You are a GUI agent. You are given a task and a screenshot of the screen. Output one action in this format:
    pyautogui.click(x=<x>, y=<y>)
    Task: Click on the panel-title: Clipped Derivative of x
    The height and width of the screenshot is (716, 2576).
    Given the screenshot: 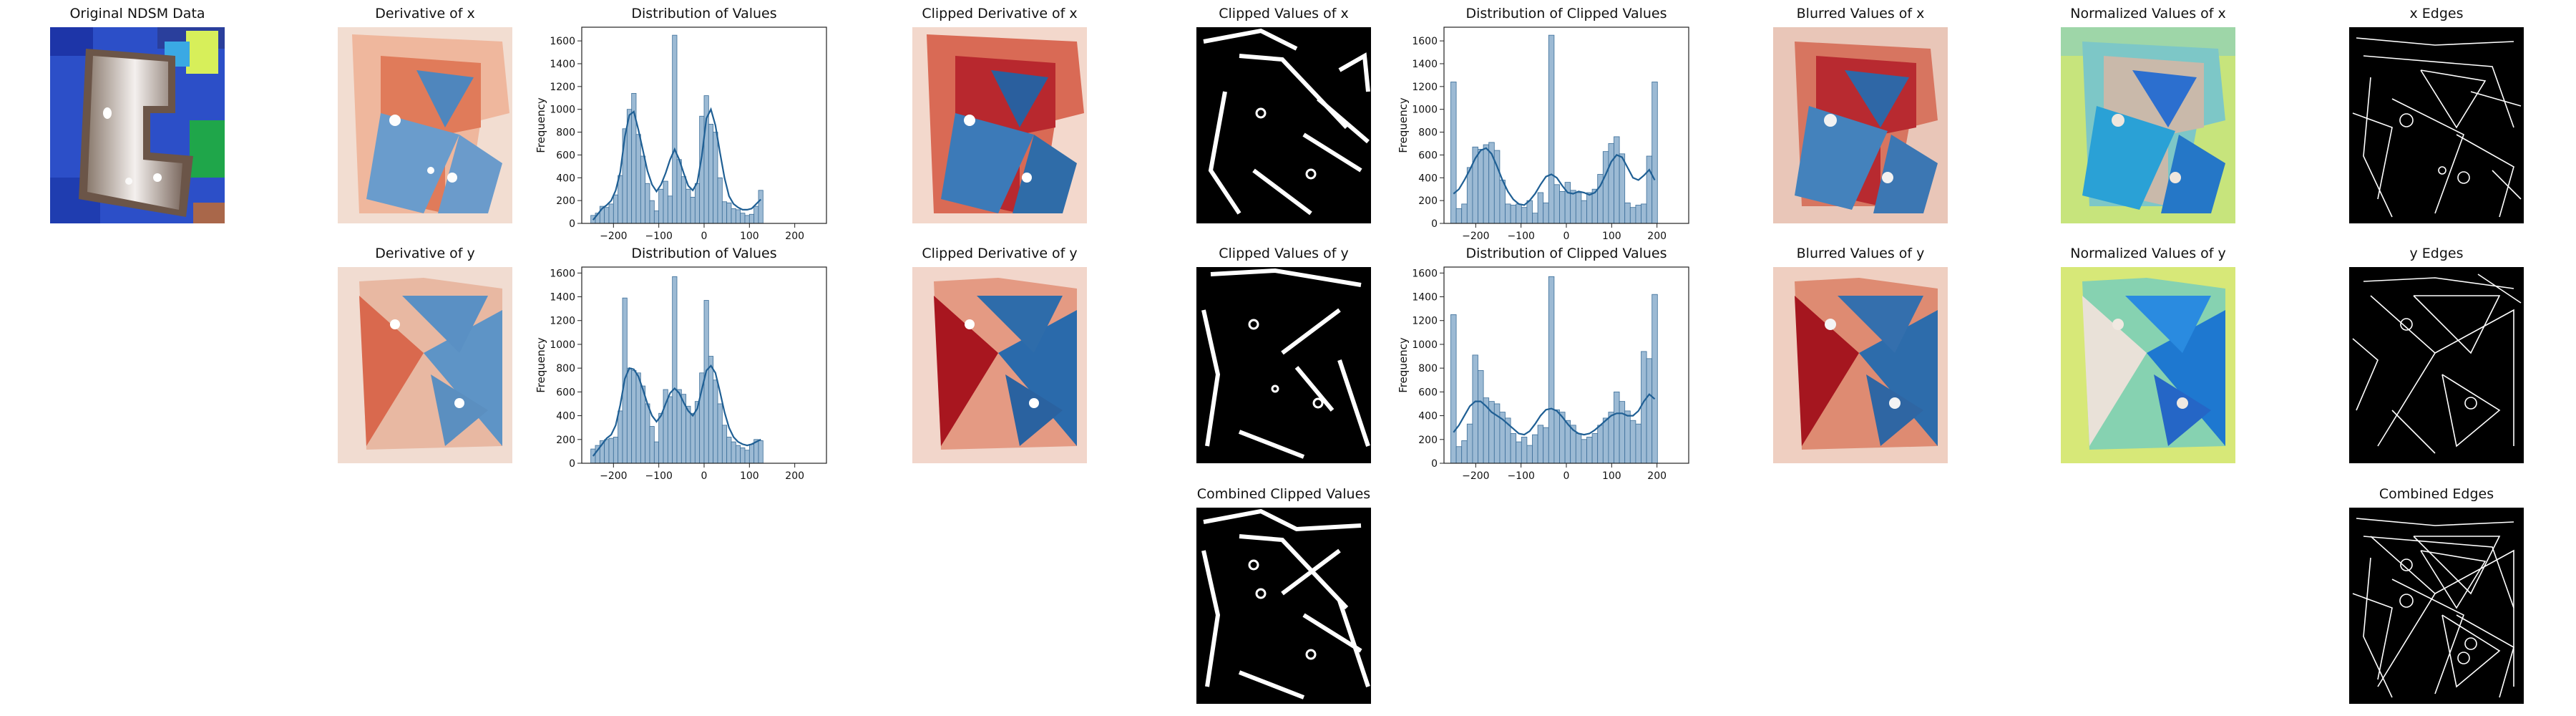 What is the action you would take?
    pyautogui.click(x=1000, y=13)
    